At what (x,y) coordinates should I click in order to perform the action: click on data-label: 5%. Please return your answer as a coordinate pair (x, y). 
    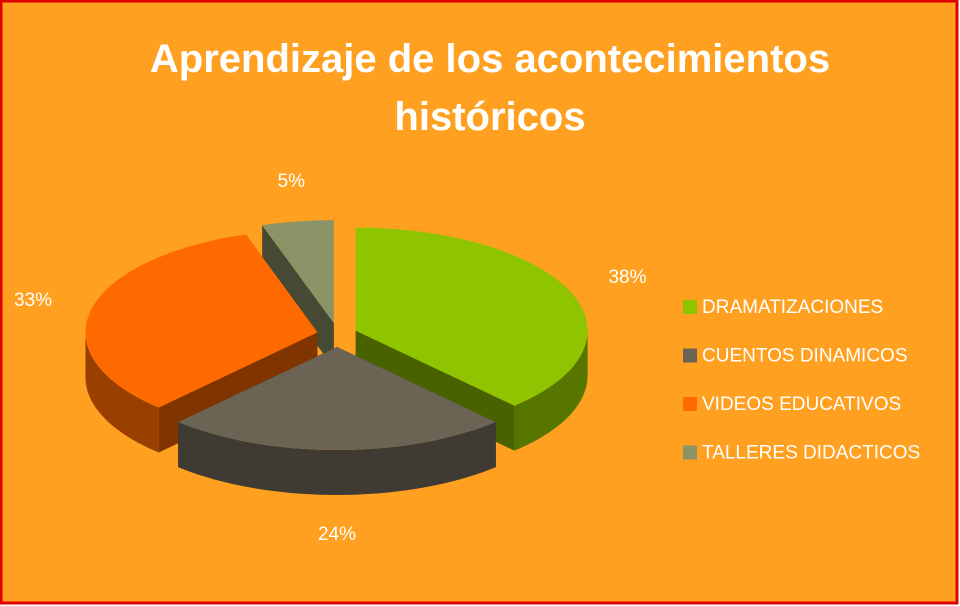
    Looking at the image, I should click on (292, 181).